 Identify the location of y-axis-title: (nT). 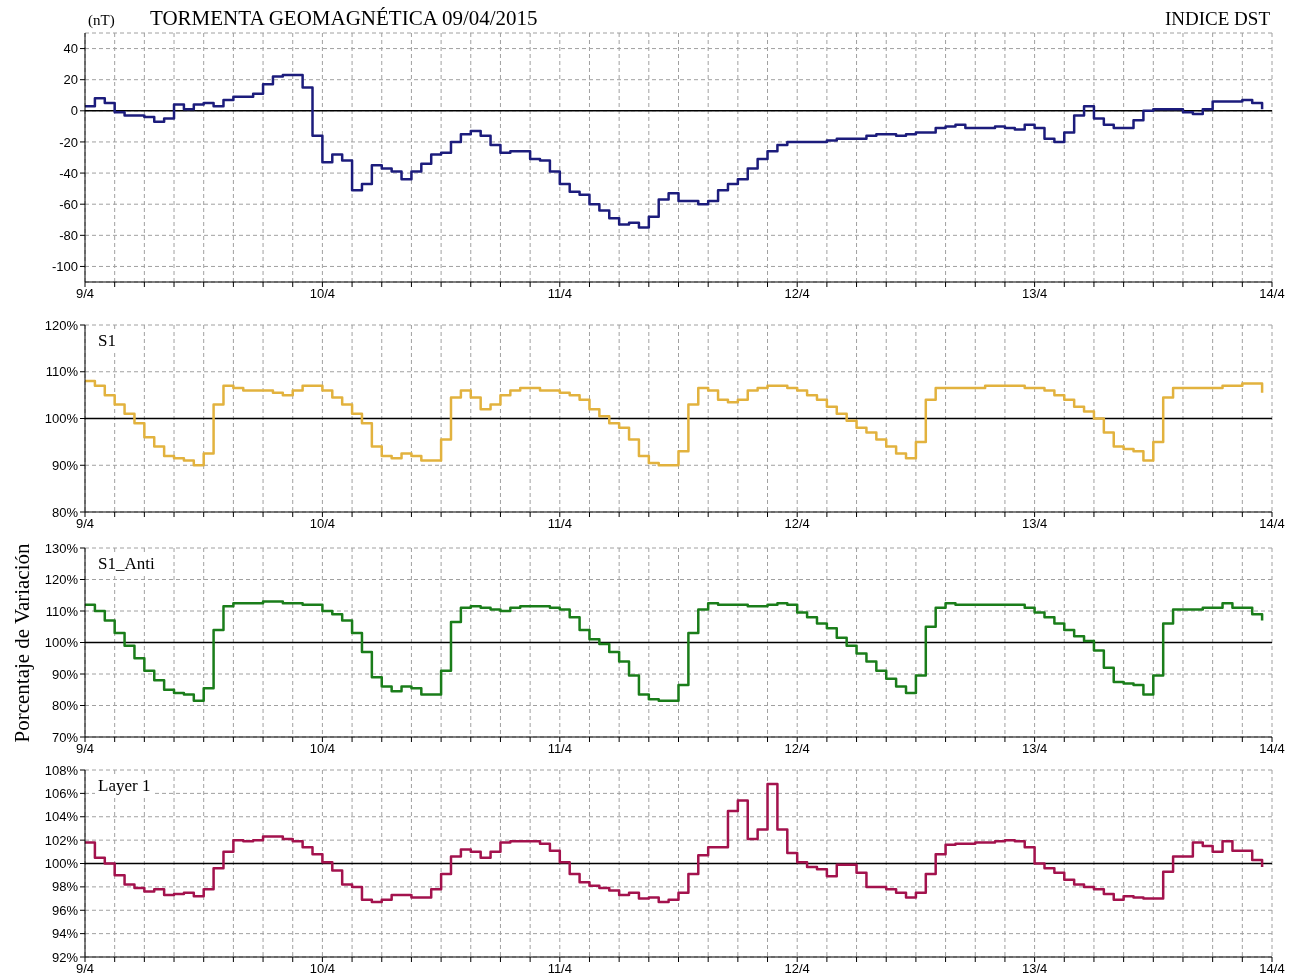
(101, 20).